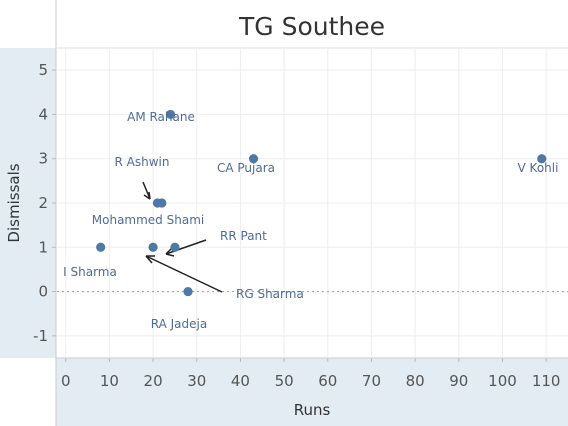 This screenshot has width=568, height=426. I want to click on x-tick-label: 80, so click(415, 381).